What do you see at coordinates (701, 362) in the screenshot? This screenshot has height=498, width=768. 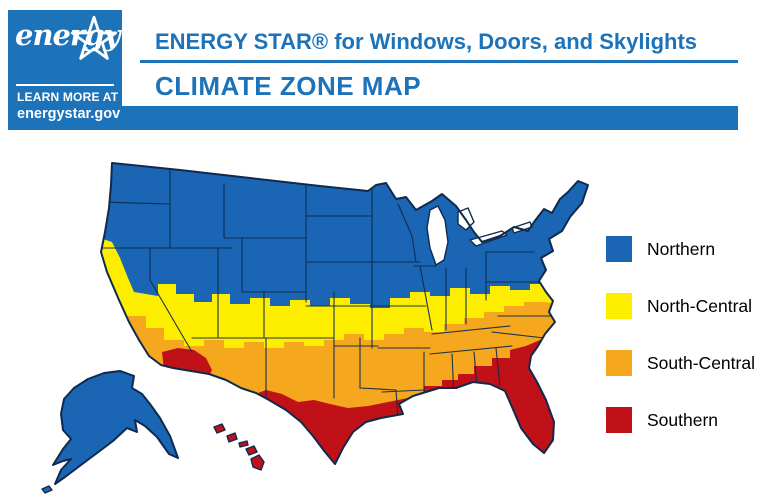 I see `legend-label-south-central: South-Central` at bounding box center [701, 362].